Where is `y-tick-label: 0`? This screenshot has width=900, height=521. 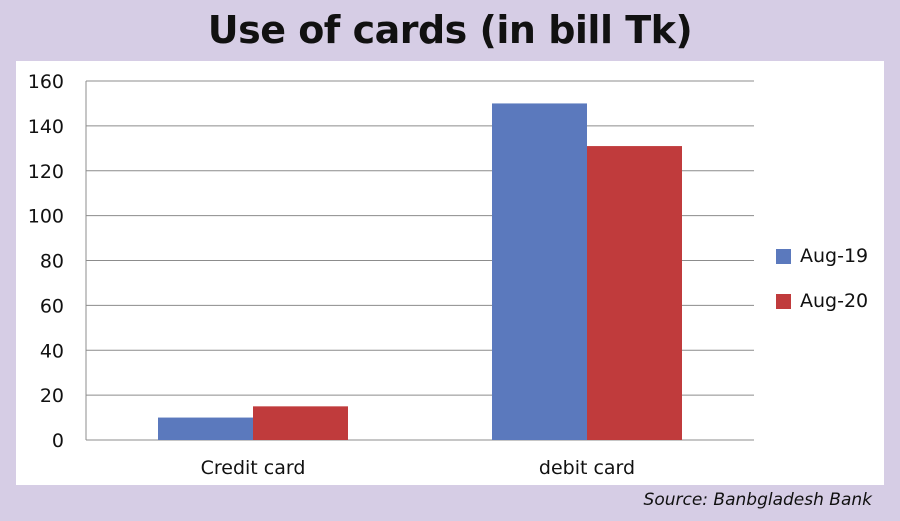 y-tick-label: 0 is located at coordinates (58, 441).